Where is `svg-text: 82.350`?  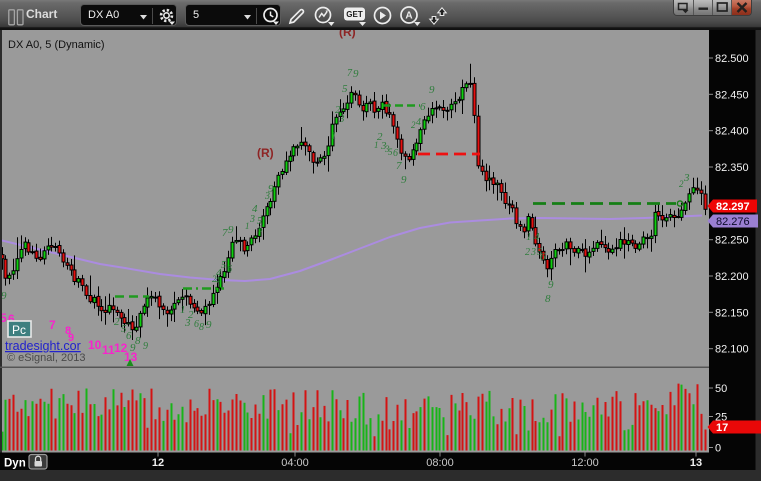
svg-text: 82.350 is located at coordinates (732, 168).